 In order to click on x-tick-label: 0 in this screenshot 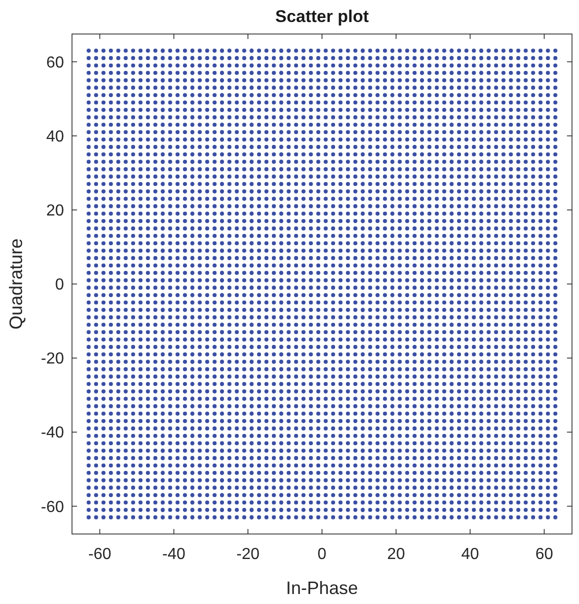, I will do `click(322, 554)`.